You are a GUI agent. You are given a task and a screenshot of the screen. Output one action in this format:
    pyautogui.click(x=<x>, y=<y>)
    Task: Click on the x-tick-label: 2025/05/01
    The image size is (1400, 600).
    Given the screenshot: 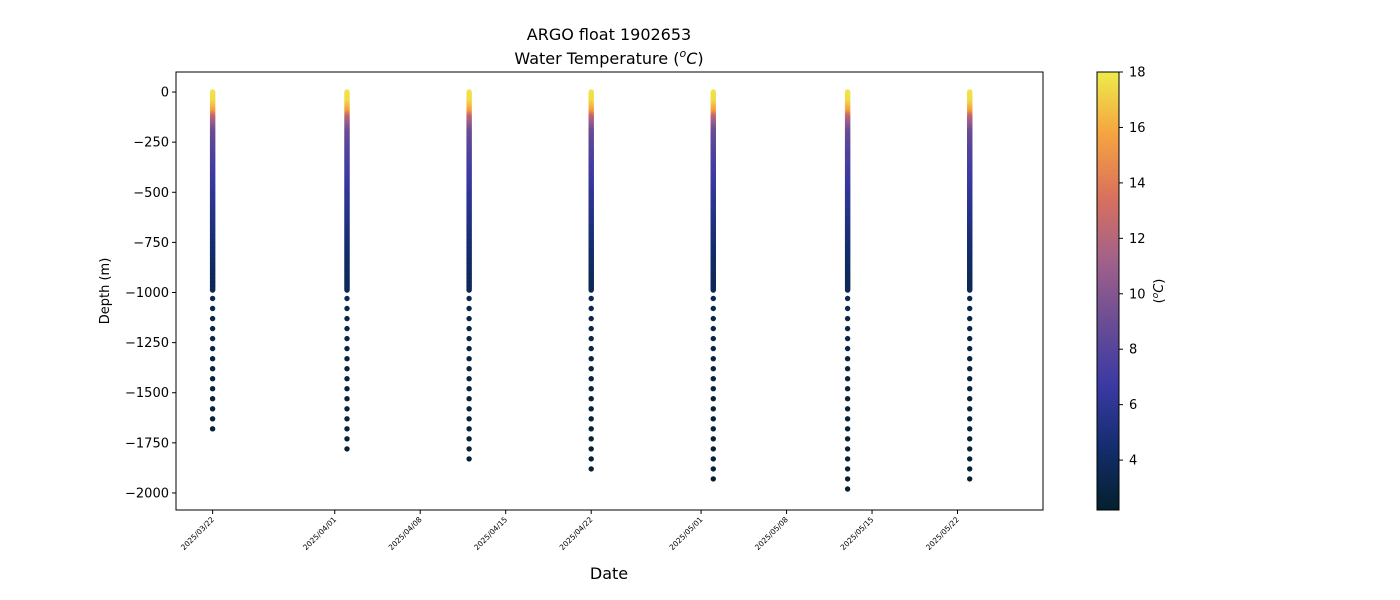 What is the action you would take?
    pyautogui.click(x=686, y=533)
    